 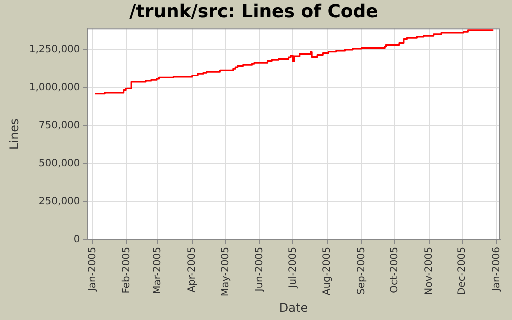 What do you see at coordinates (429, 271) in the screenshot?
I see `x-tick-label: Nov-2005` at bounding box center [429, 271].